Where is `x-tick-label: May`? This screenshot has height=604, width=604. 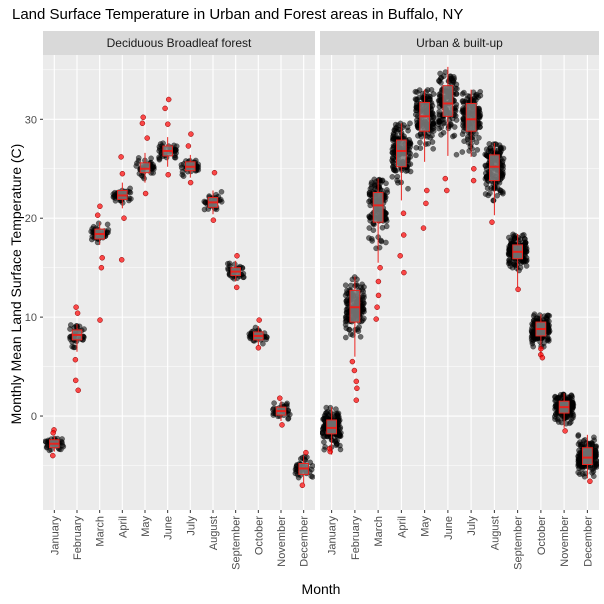 x-tick-label: May is located at coordinates (426, 526).